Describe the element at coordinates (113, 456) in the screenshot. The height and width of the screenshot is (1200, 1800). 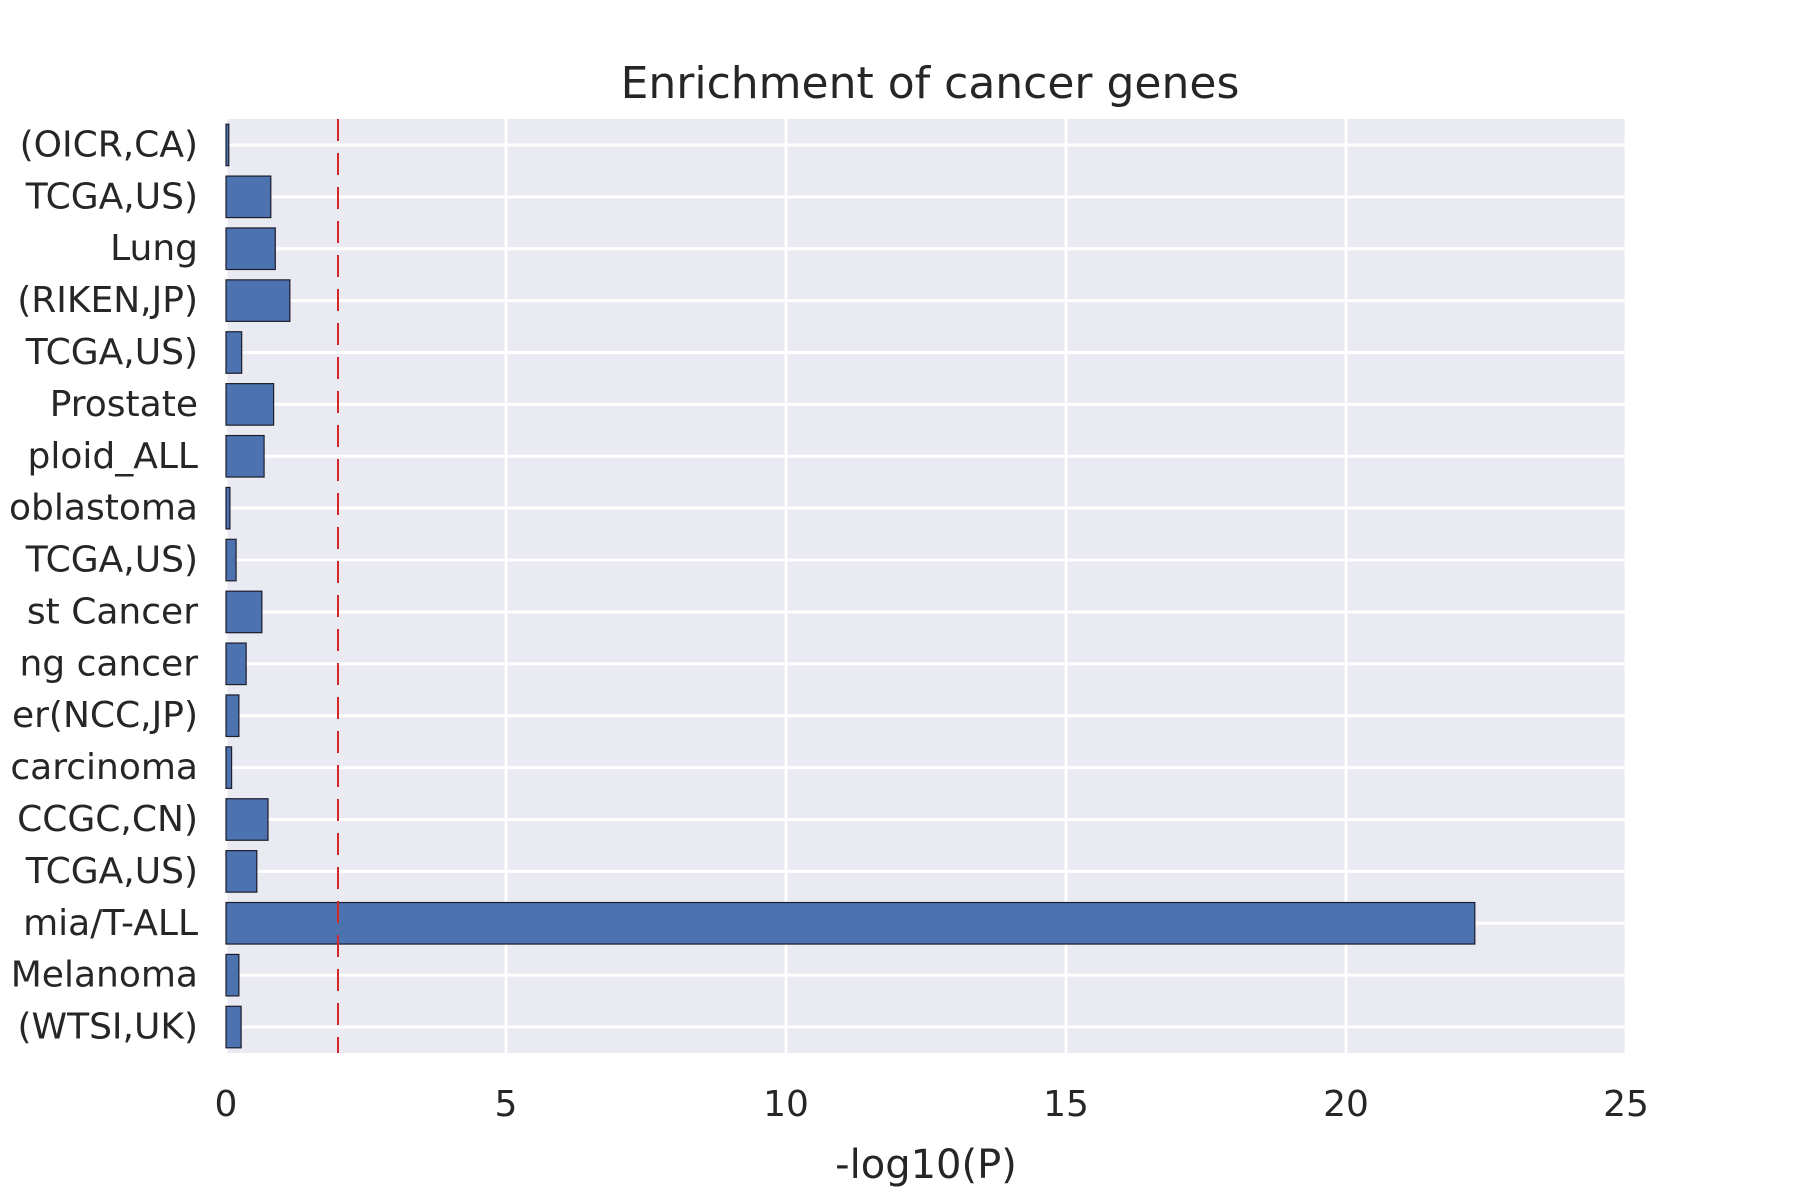
I see `y-tick-label-6: ploid_ALL` at that location.